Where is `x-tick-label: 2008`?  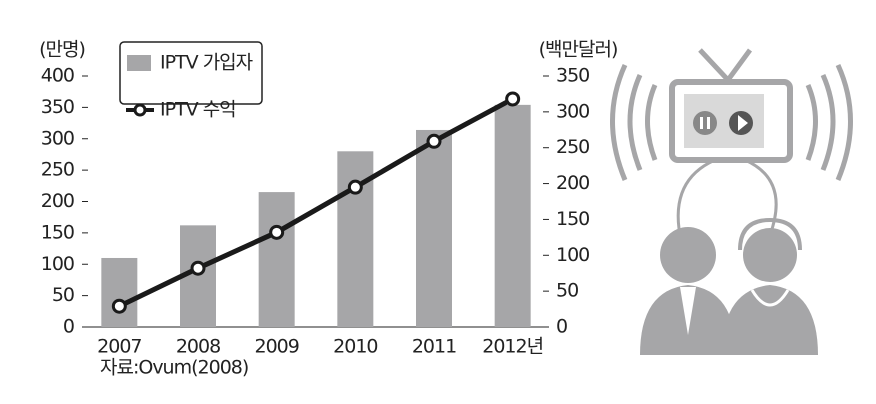 x-tick-label: 2008 is located at coordinates (198, 347).